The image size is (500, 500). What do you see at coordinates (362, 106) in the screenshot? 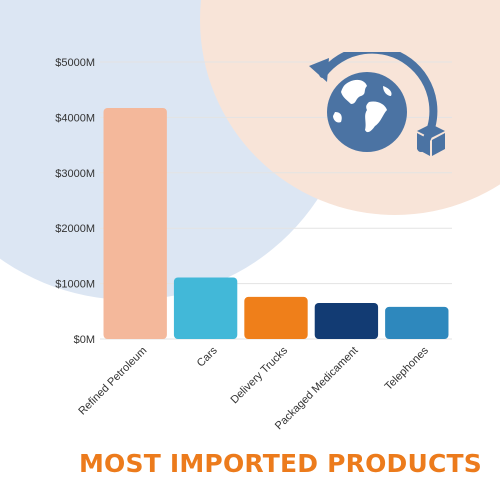
I see `globe-continents` at bounding box center [362, 106].